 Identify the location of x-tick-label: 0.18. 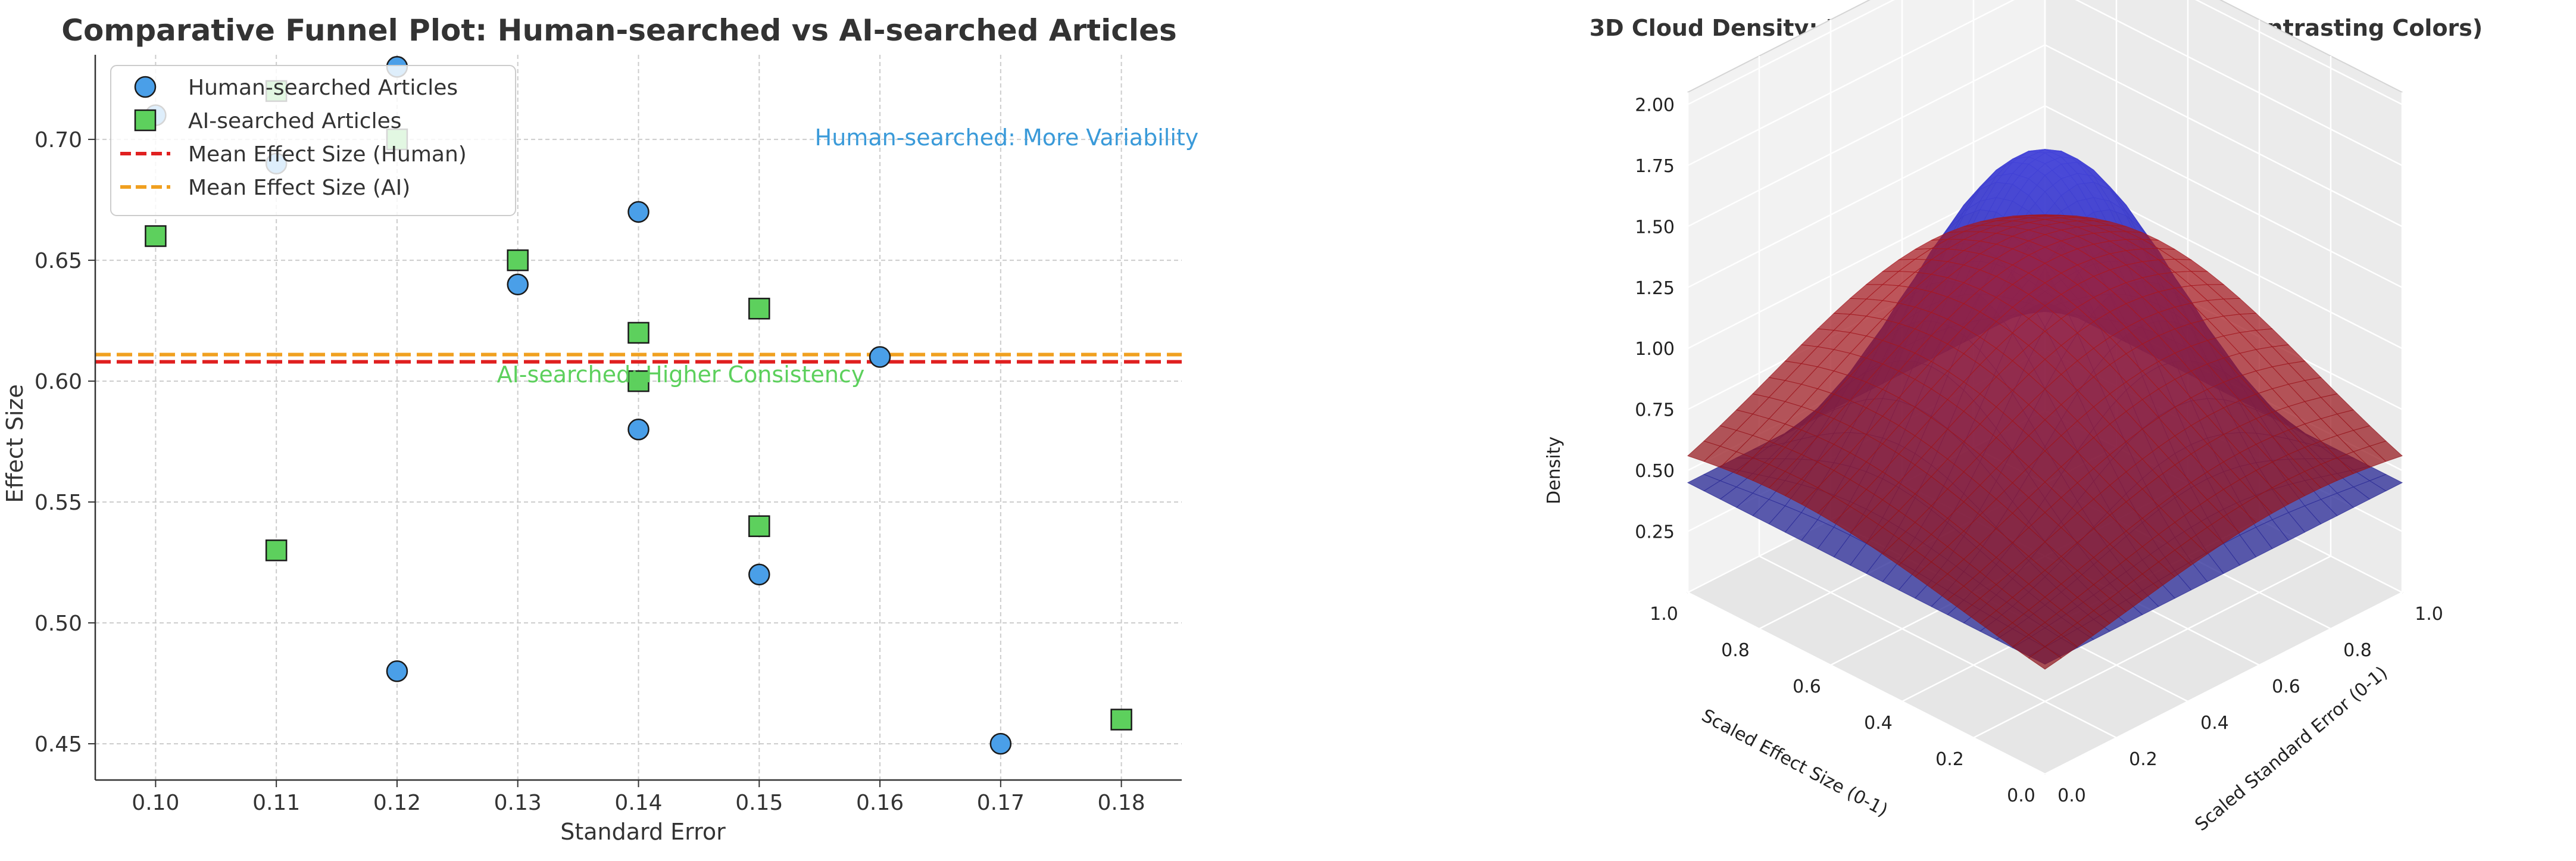
(1121, 803).